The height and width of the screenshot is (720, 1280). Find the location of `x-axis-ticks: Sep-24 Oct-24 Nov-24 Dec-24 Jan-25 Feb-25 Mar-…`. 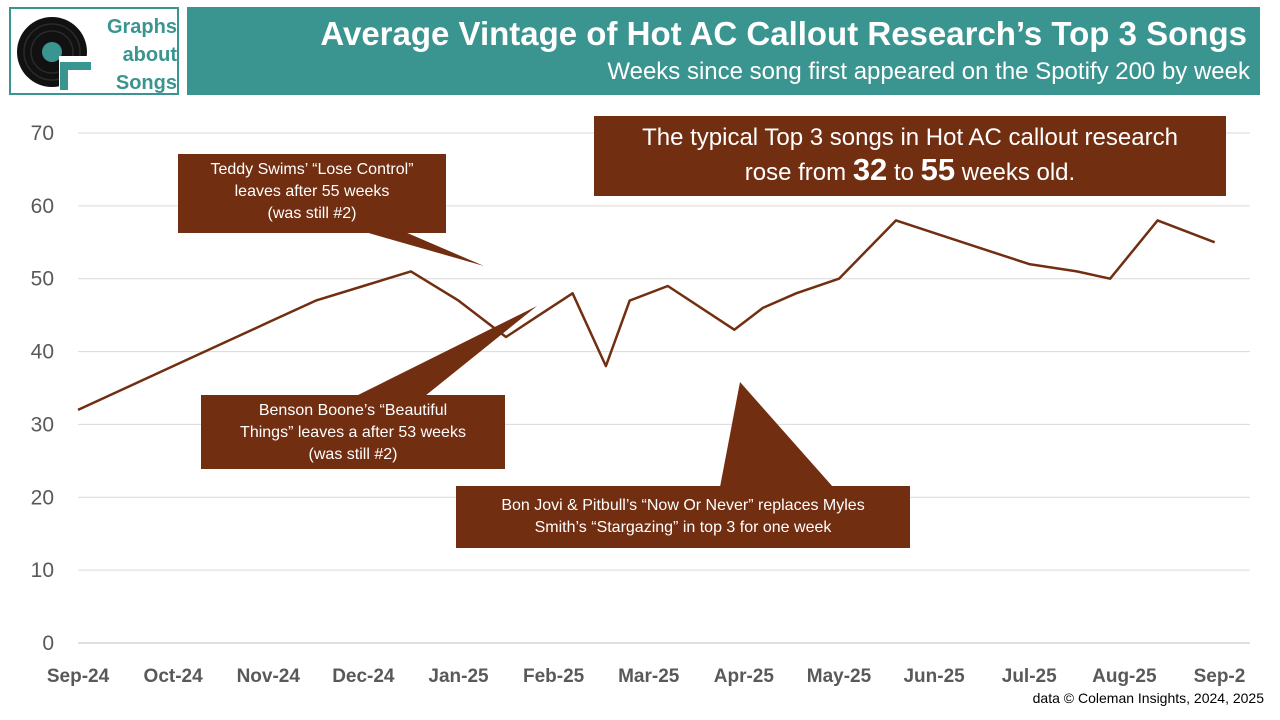

x-axis-ticks: Sep-24 Oct-24 Nov-24 Dec-24 Jan-25 Feb-25 Mar-… is located at coordinates (646, 676).